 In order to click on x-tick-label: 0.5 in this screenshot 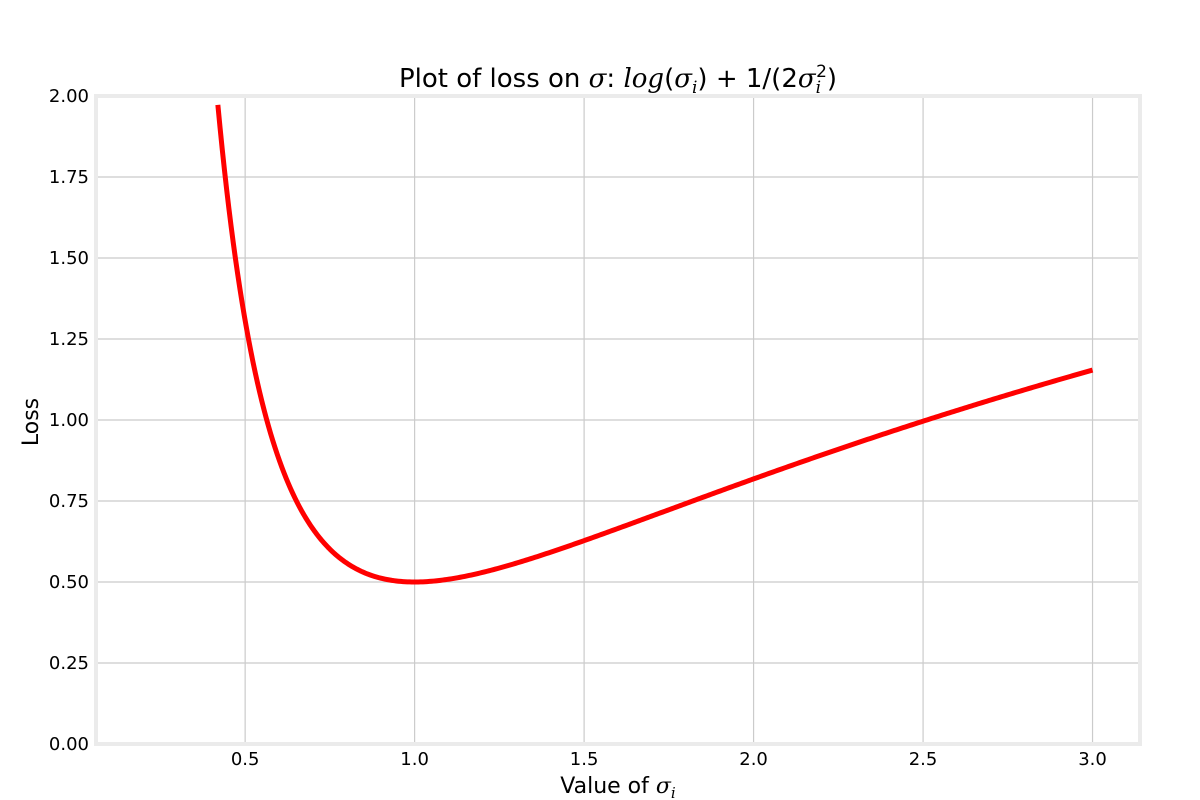, I will do `click(245, 759)`.